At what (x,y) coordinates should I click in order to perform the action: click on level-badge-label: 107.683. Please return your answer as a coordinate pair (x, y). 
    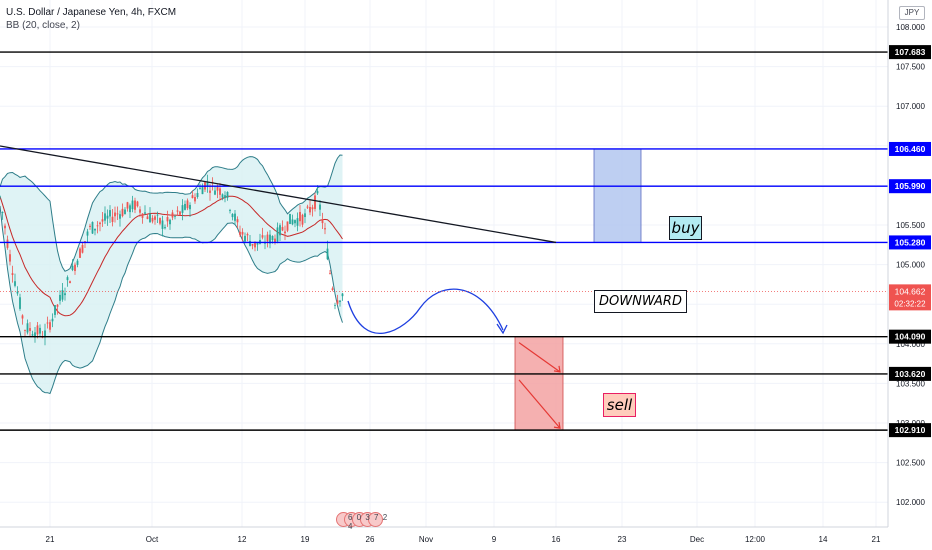
    Looking at the image, I should click on (910, 52).